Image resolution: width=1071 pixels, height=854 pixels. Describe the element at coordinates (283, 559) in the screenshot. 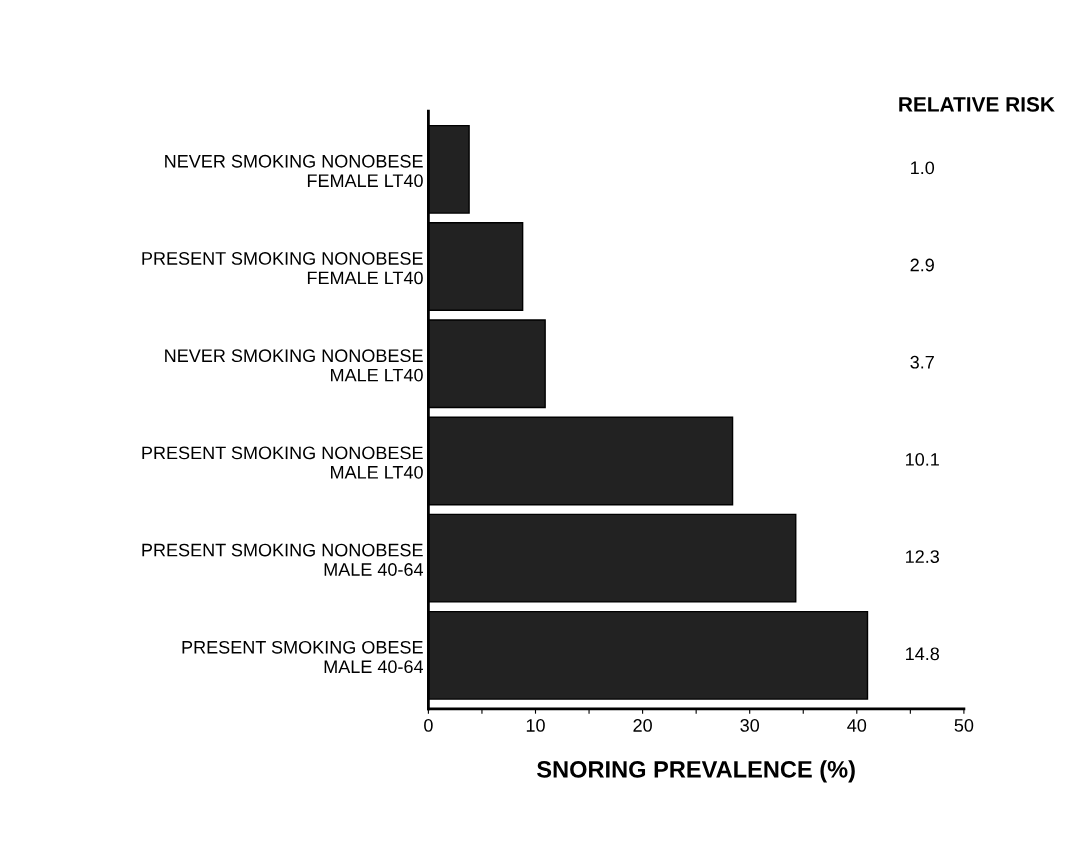

I see `y-tick-label: PRESENT SMOKING NONOBESE MALE 40-64` at that location.